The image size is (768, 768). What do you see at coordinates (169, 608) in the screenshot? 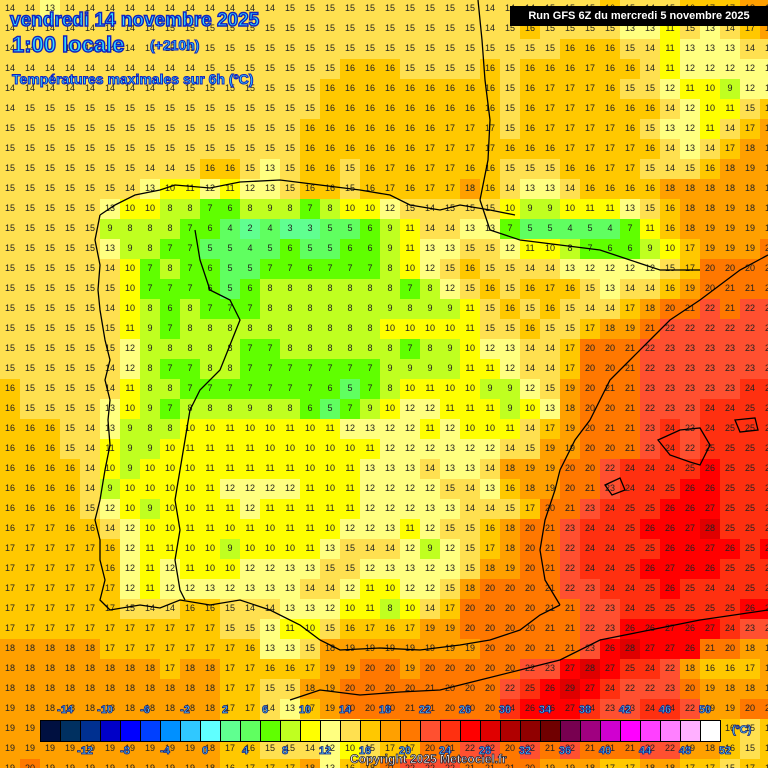
I see `grid-value: 14` at bounding box center [169, 608].